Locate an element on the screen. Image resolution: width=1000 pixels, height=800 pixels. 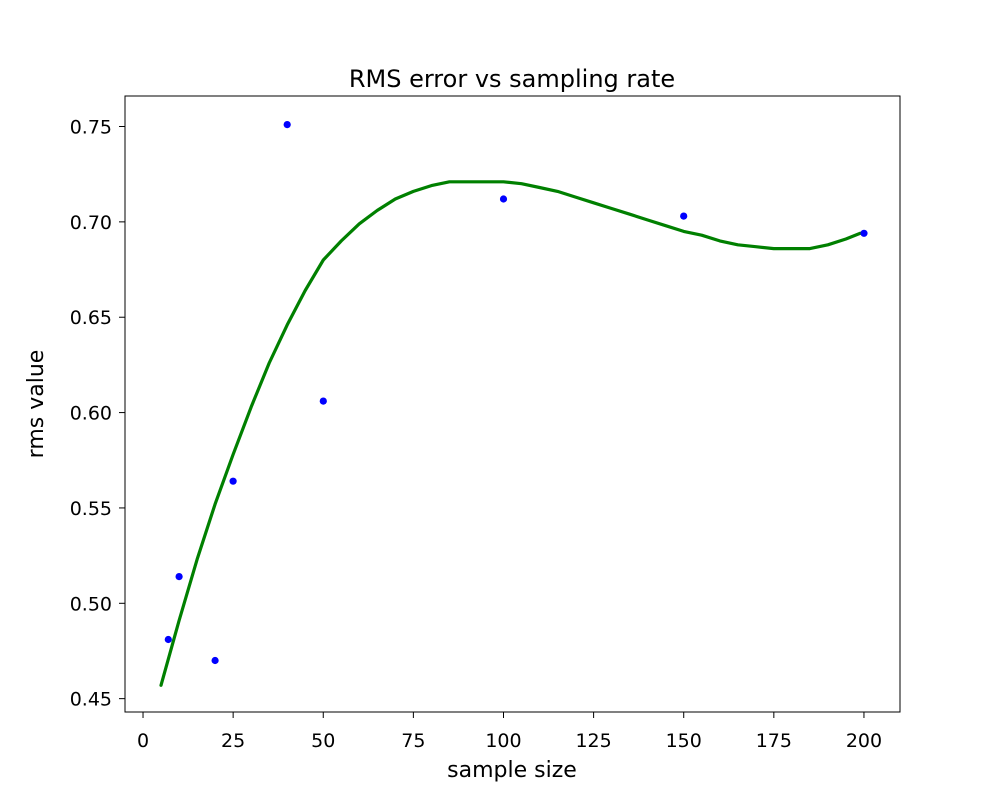
y-tick-label: 0.60 is located at coordinates (91, 414).